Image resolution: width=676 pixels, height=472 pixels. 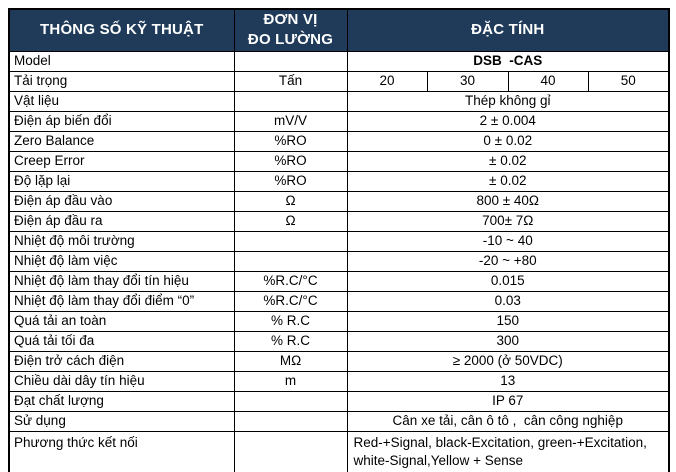 I want to click on table-row-safe-overload: Quá tải an toàn % R.C 150, so click(x=339, y=321).